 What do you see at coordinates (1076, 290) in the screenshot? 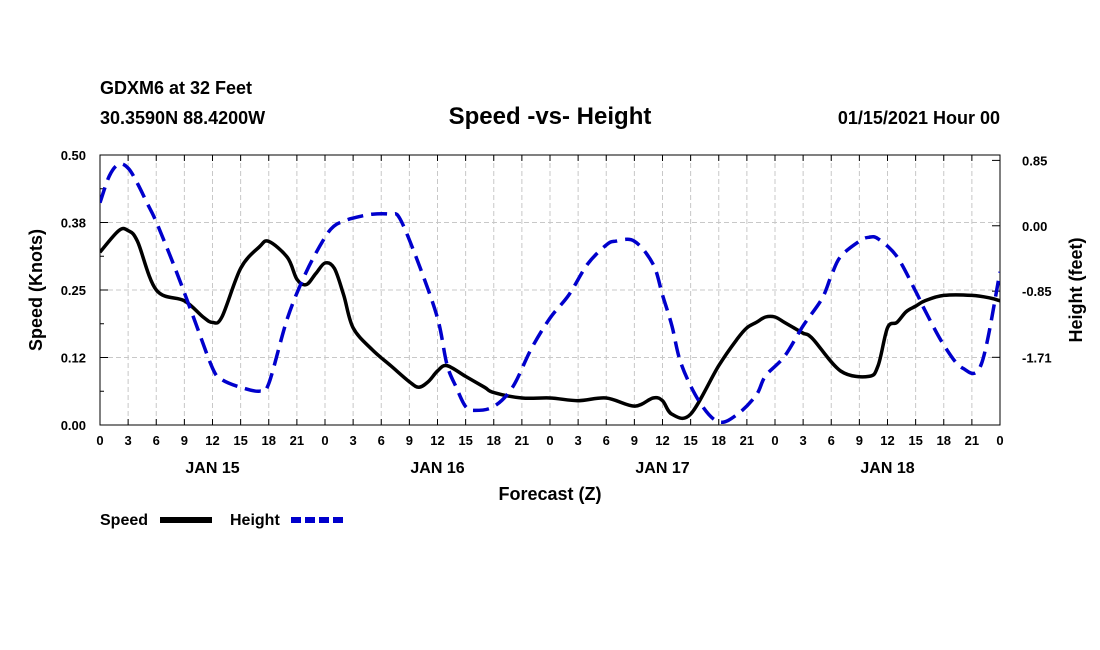
I see `y2-axis-label: Height (feet)` at bounding box center [1076, 290].